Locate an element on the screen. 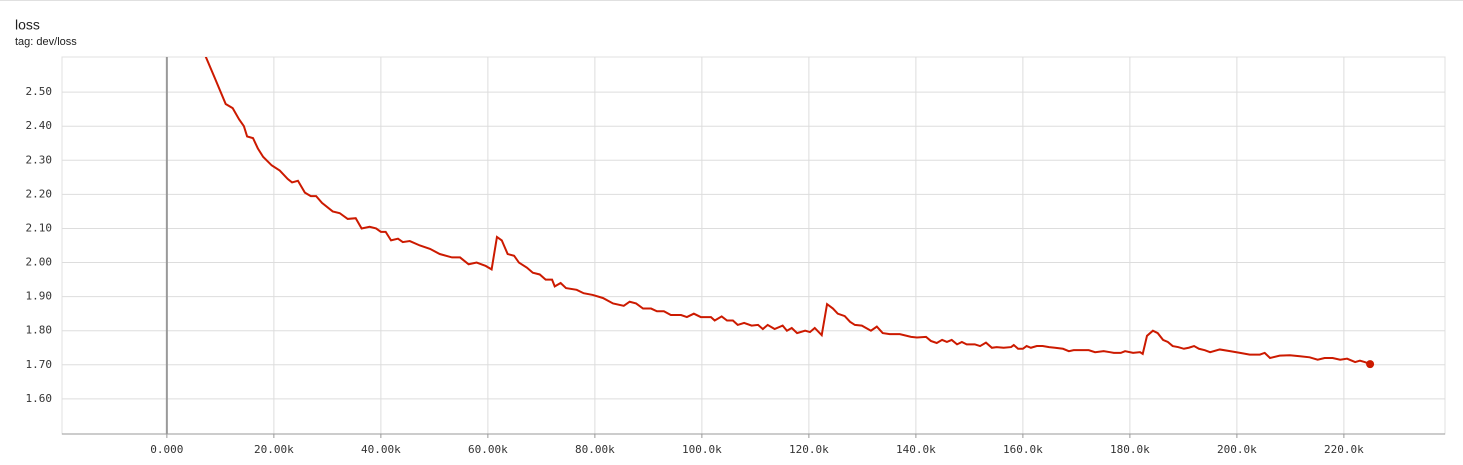  y-tick-label: 2.50 is located at coordinates (39, 91).